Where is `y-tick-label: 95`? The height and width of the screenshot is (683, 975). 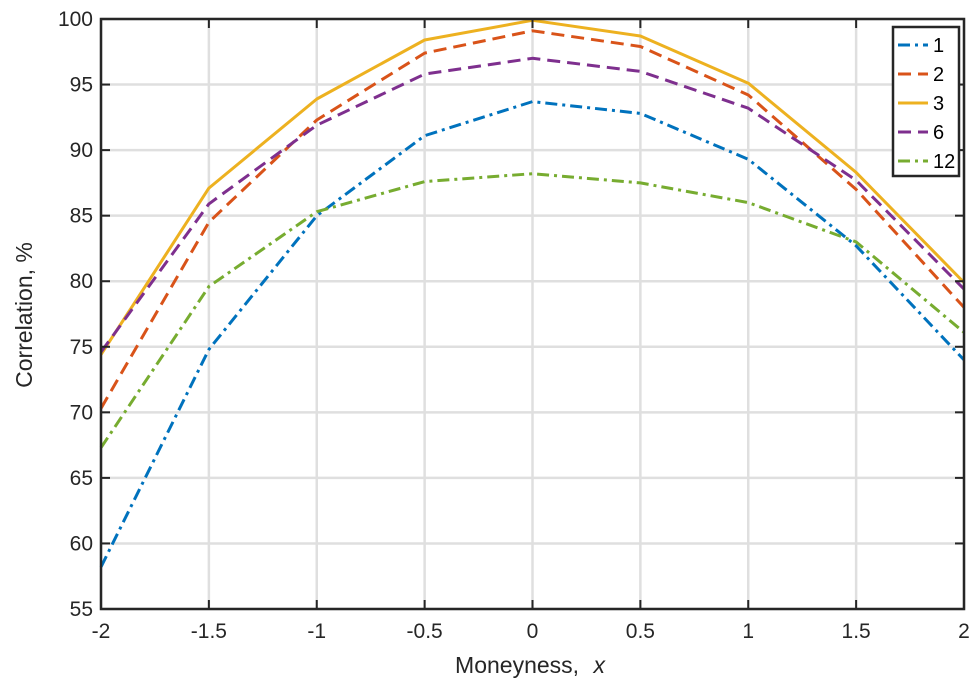
y-tick-label: 95 is located at coordinates (81, 85).